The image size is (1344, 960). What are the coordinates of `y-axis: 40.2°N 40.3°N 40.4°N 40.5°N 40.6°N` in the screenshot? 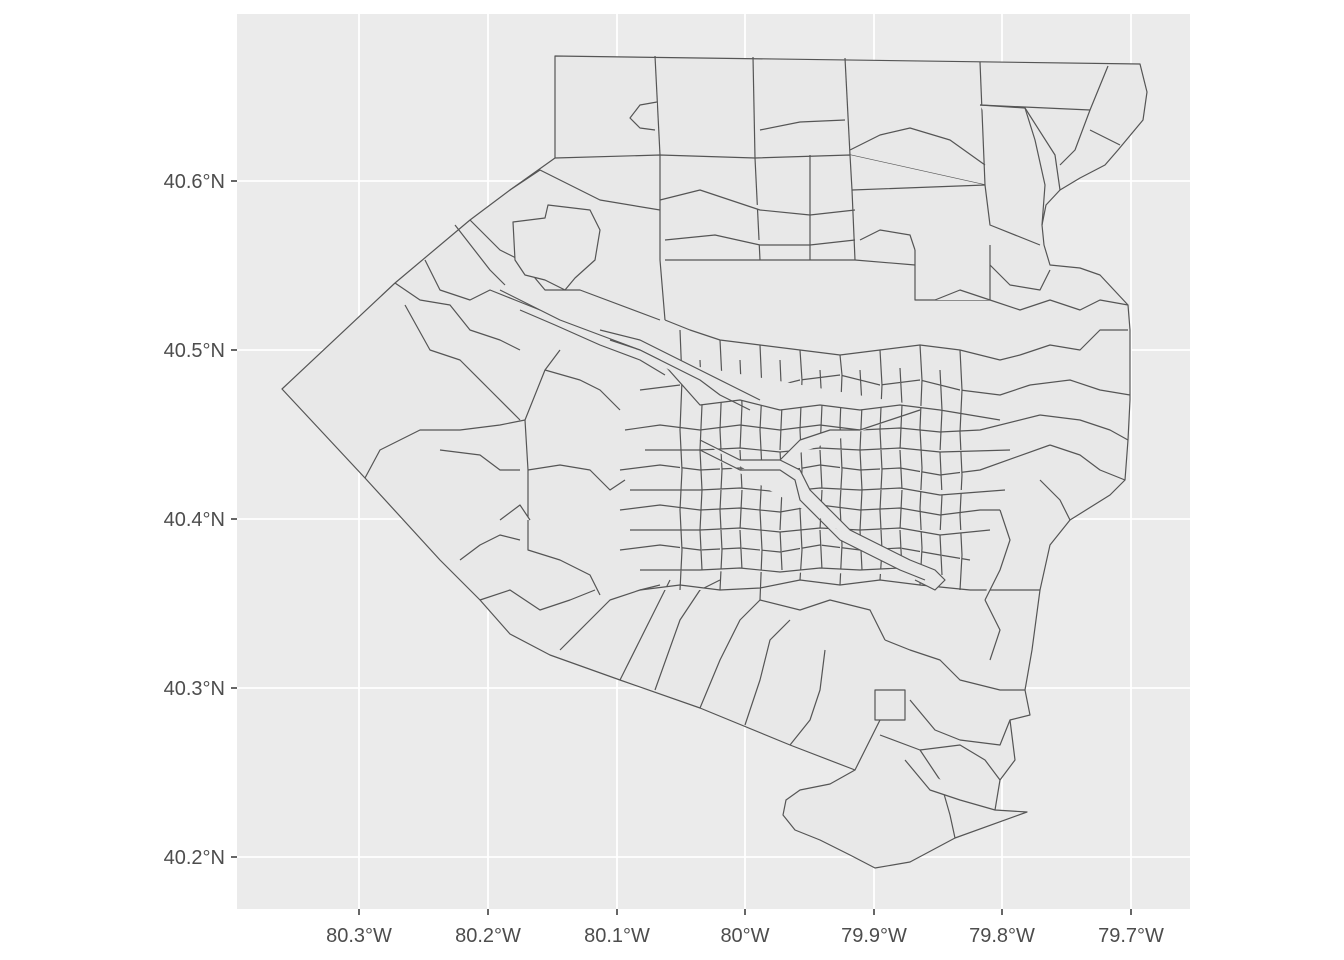 It's located at (200, 520).